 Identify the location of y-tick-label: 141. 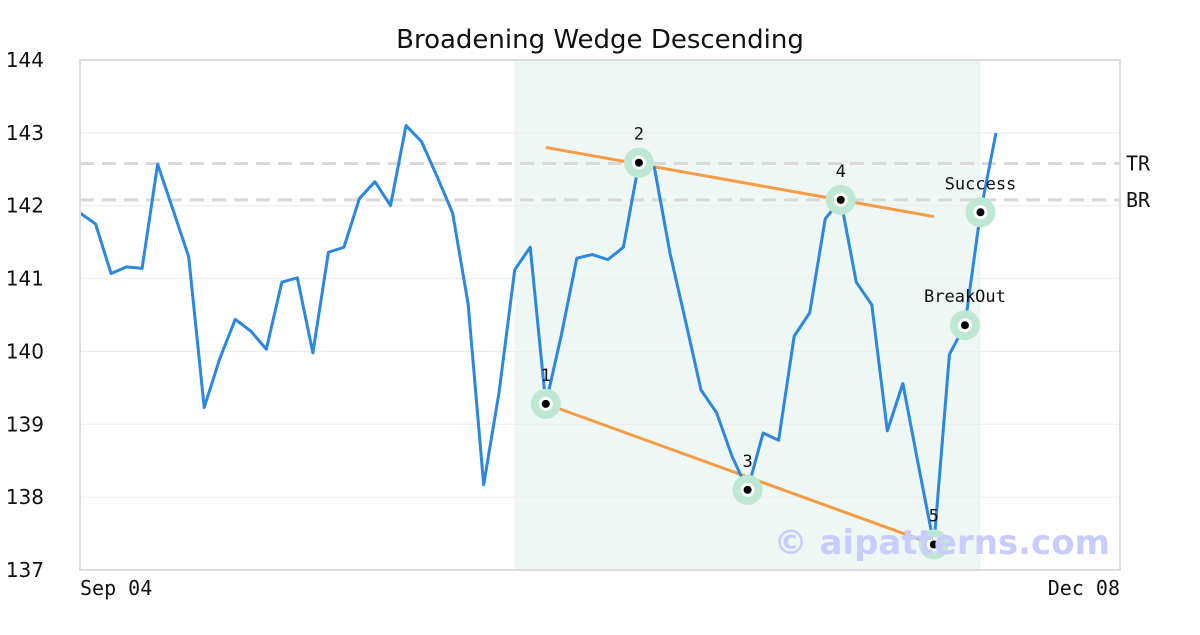
(25, 279).